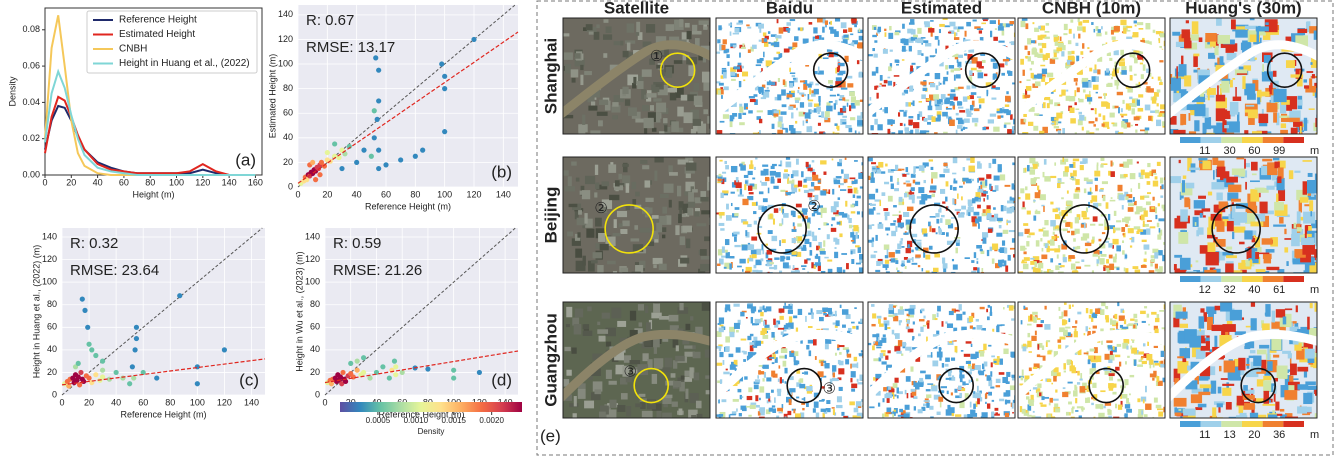 The height and width of the screenshot is (466, 1335). Describe the element at coordinates (600, 208) in the screenshot. I see `marker: ②` at that location.